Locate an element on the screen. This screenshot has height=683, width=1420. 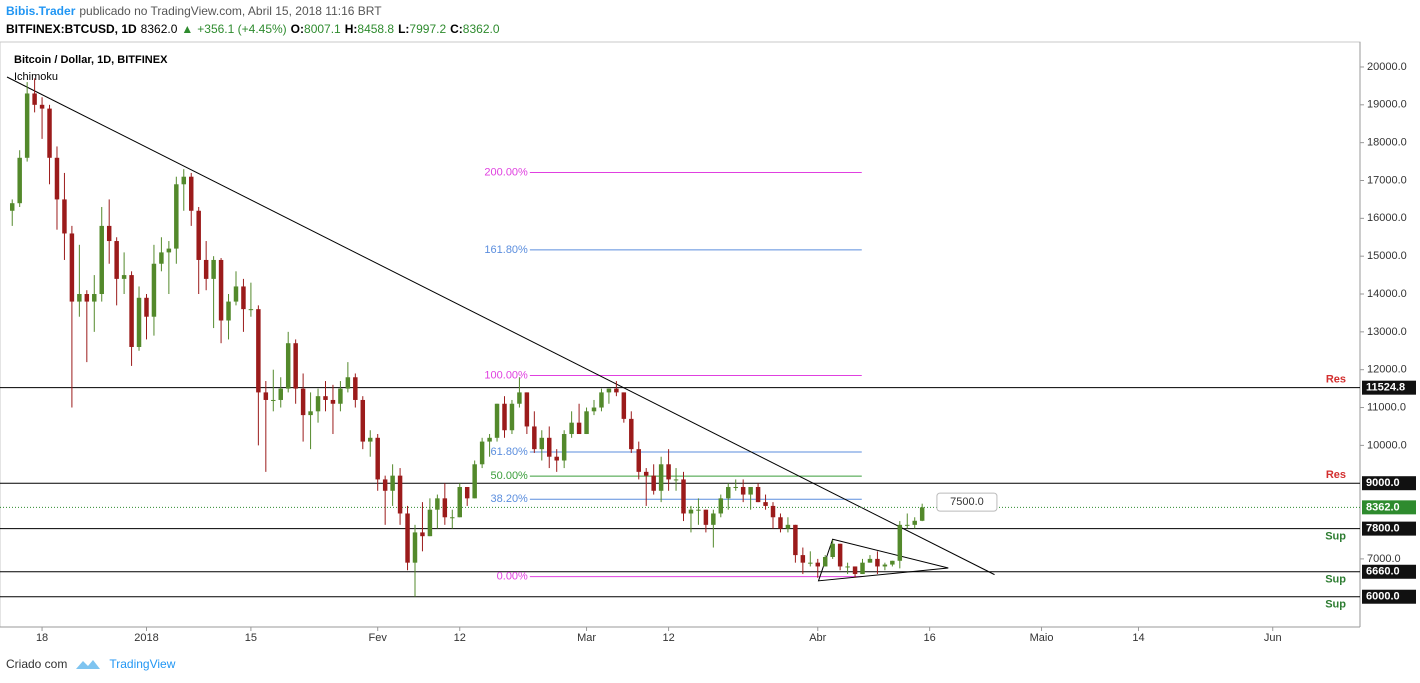
author: Bibis.Trader is located at coordinates (41, 11).